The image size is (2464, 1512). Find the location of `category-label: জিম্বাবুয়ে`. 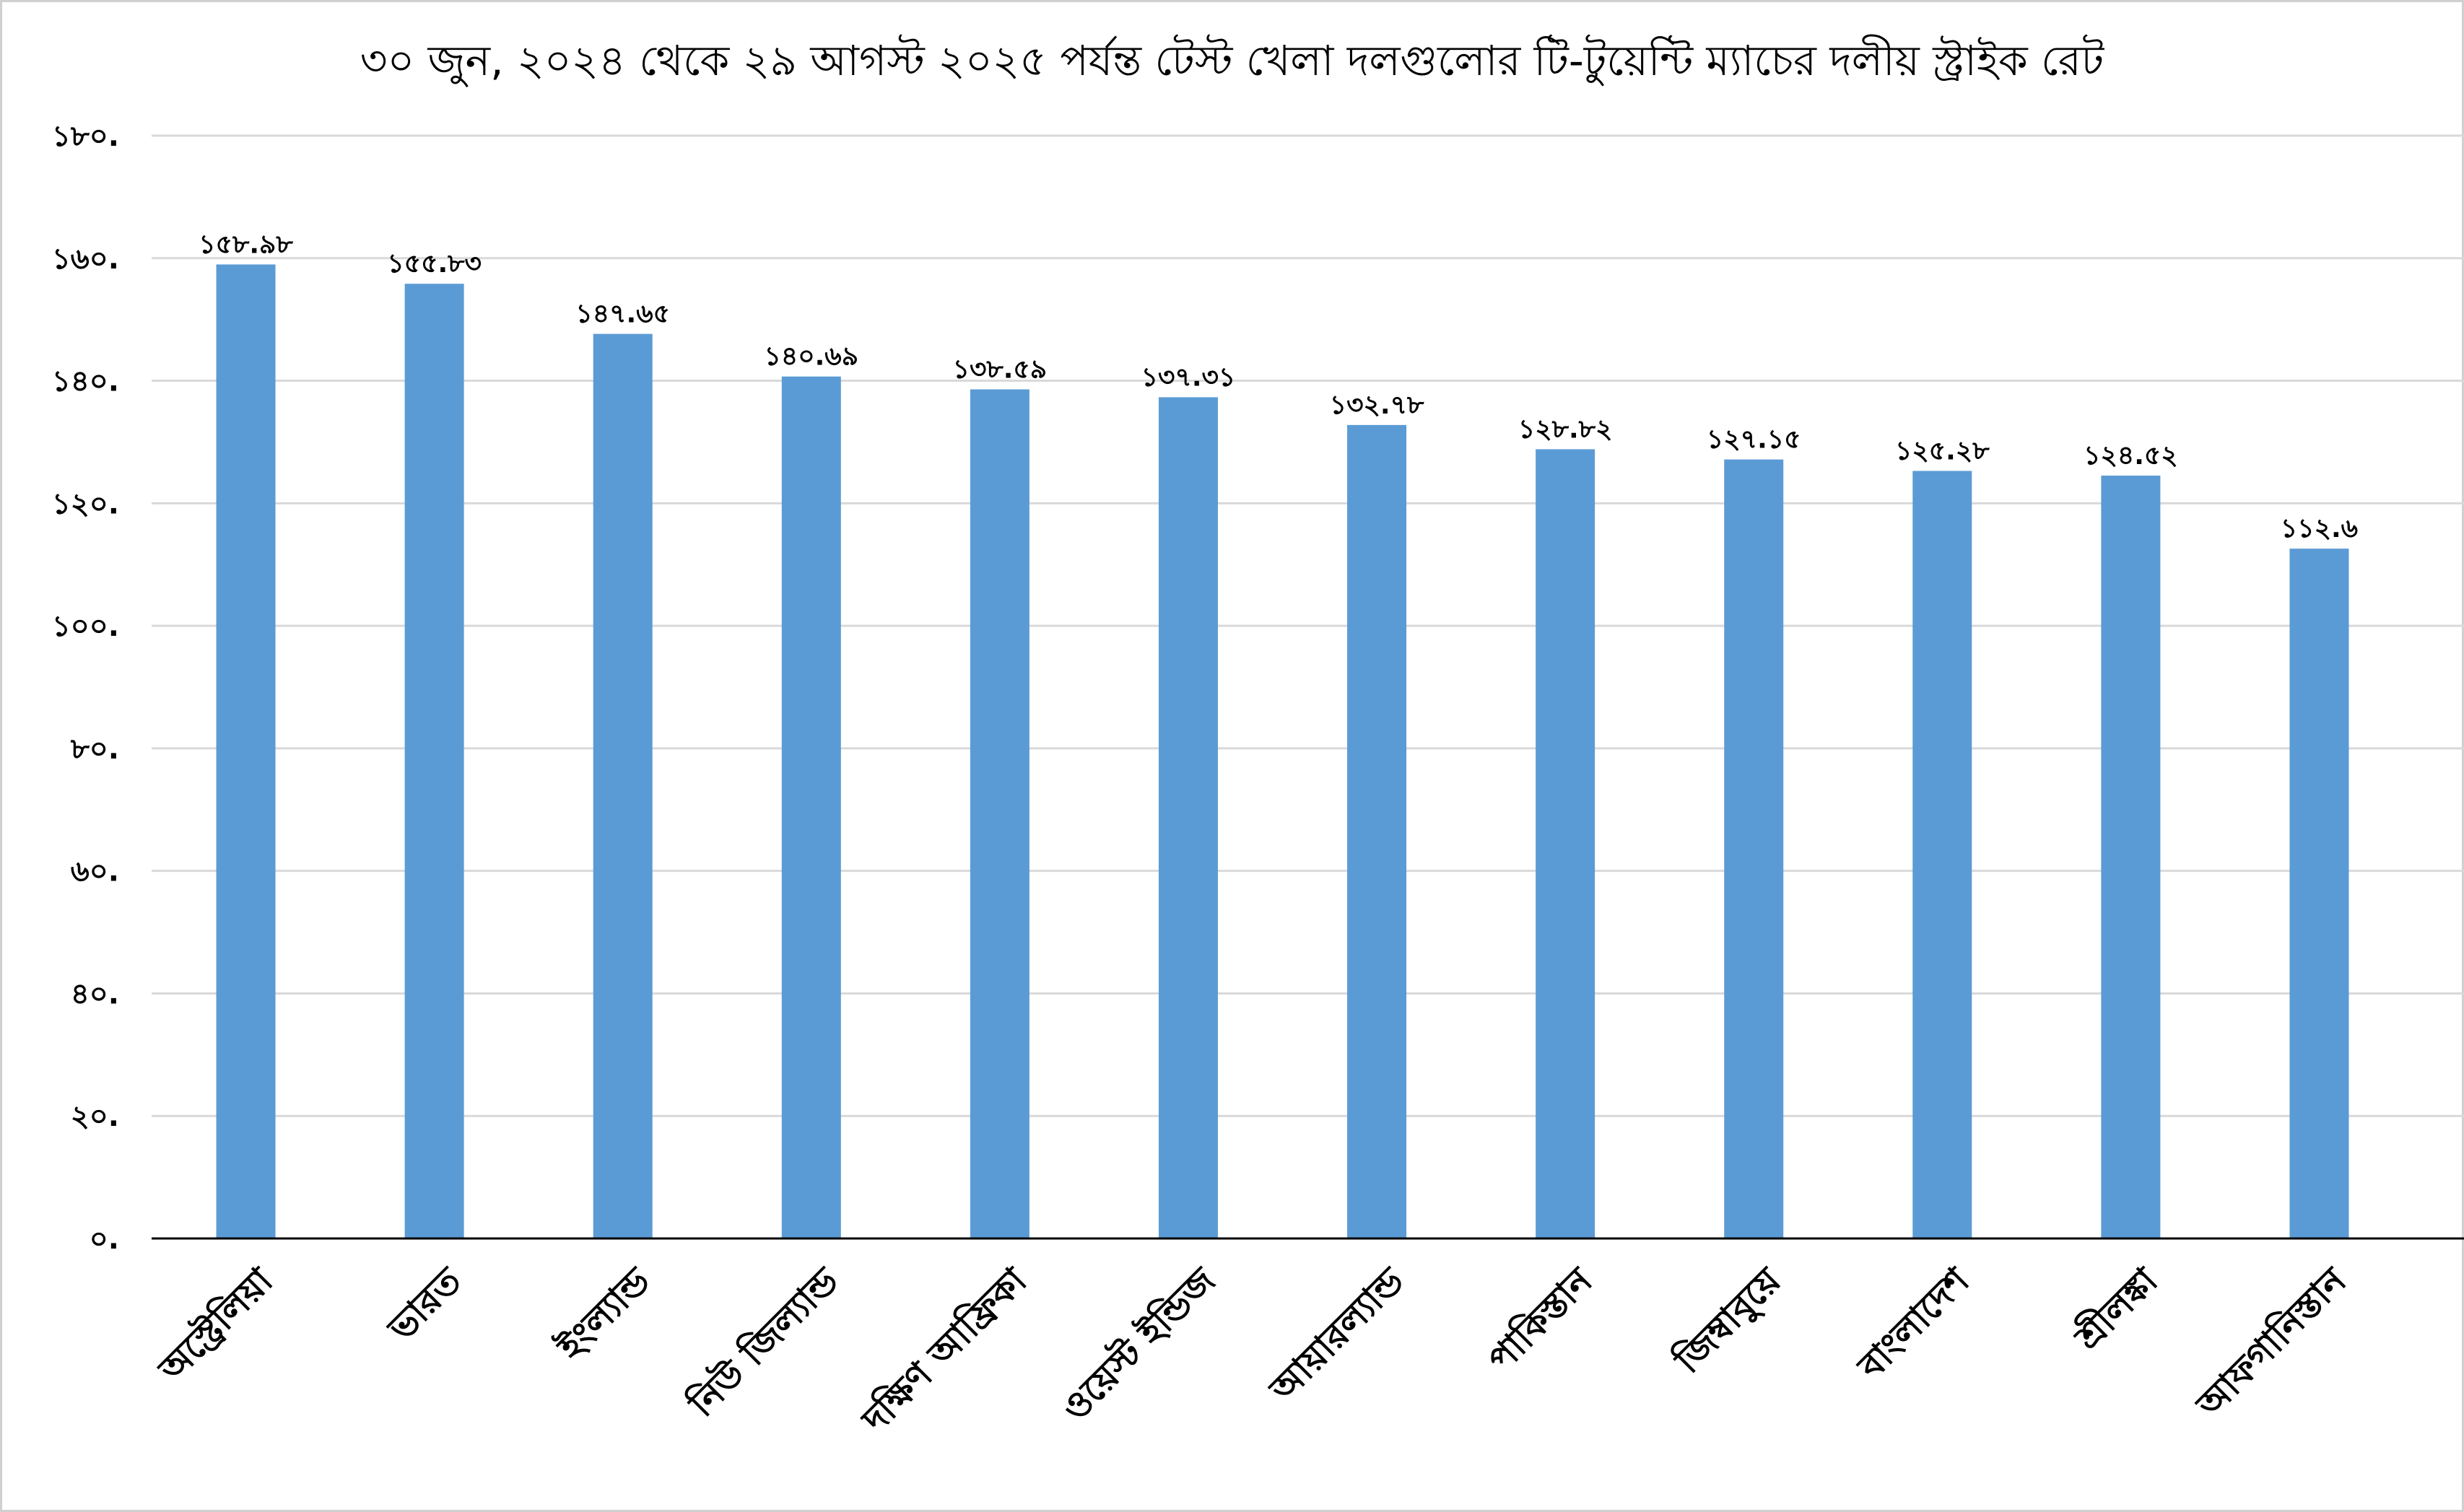

category-label: জিম্বাবুয়ে is located at coordinates (1729, 1321).